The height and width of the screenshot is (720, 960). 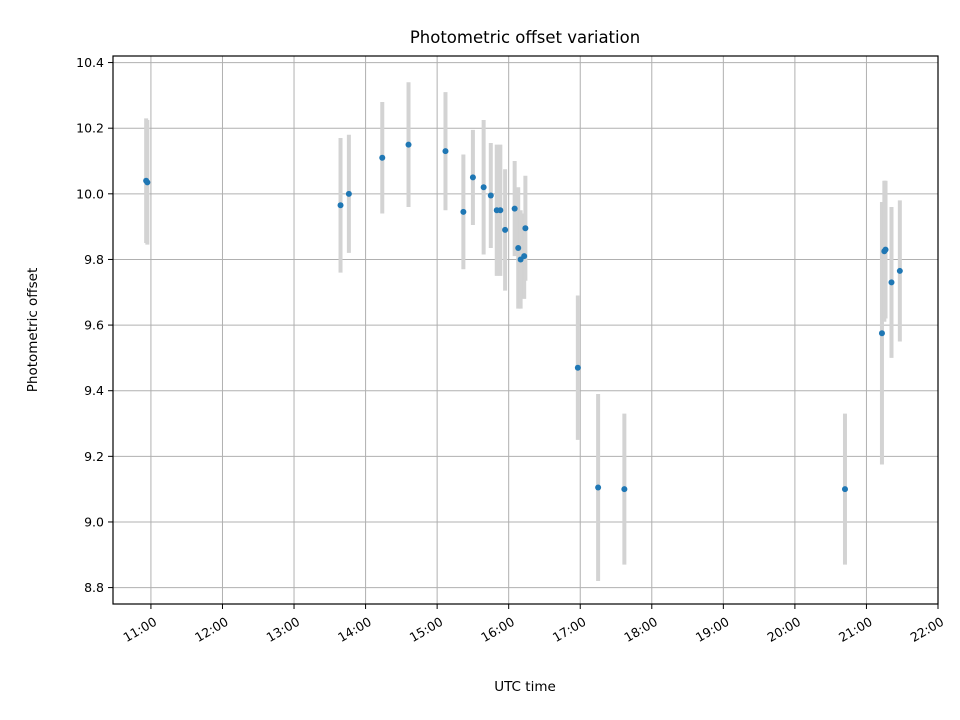 What do you see at coordinates (90, 62) in the screenshot?
I see `y-tick-label: 10.4` at bounding box center [90, 62].